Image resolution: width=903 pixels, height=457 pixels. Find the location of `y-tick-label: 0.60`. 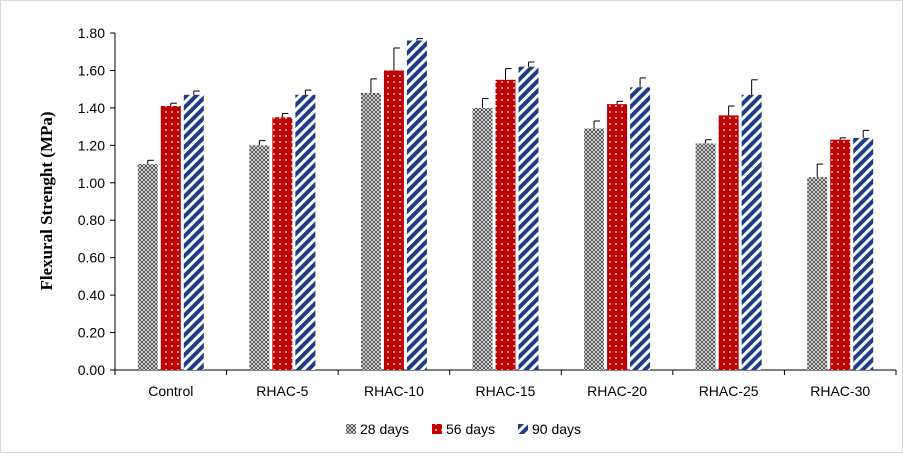

y-tick-label: 0.60 is located at coordinates (91, 258).